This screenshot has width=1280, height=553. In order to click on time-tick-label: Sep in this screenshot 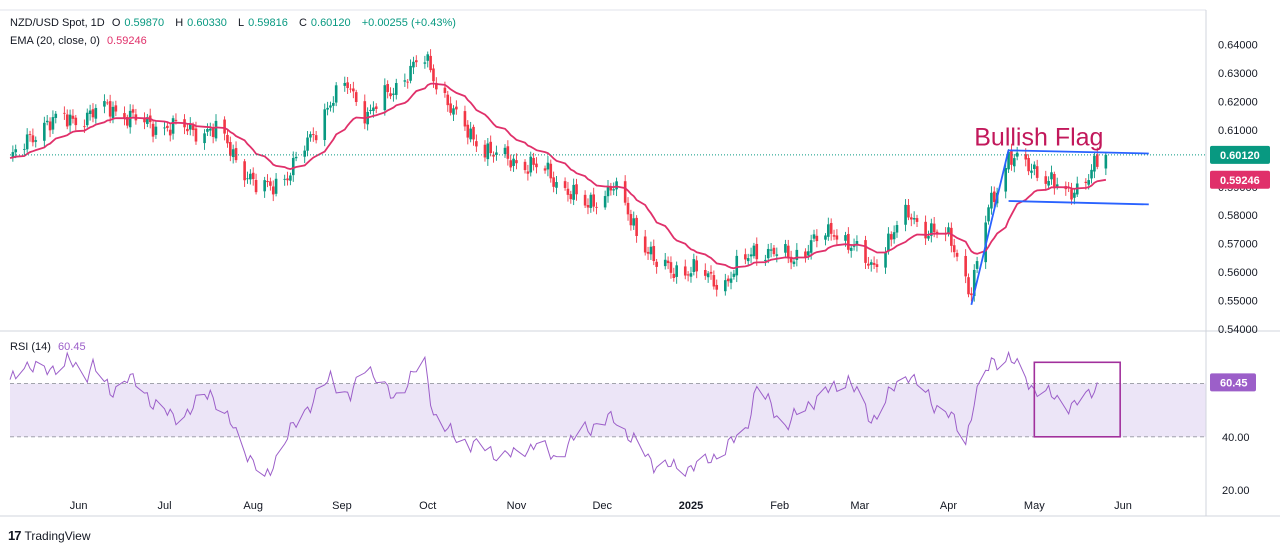, I will do `click(342, 506)`.